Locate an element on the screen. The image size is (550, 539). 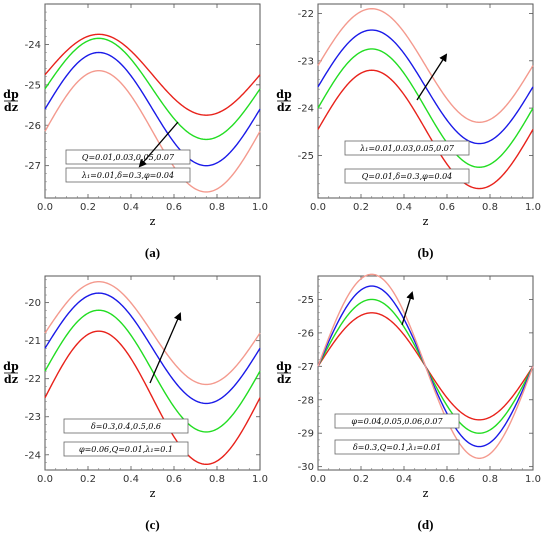
plot-frame is located at coordinates (152, 373).